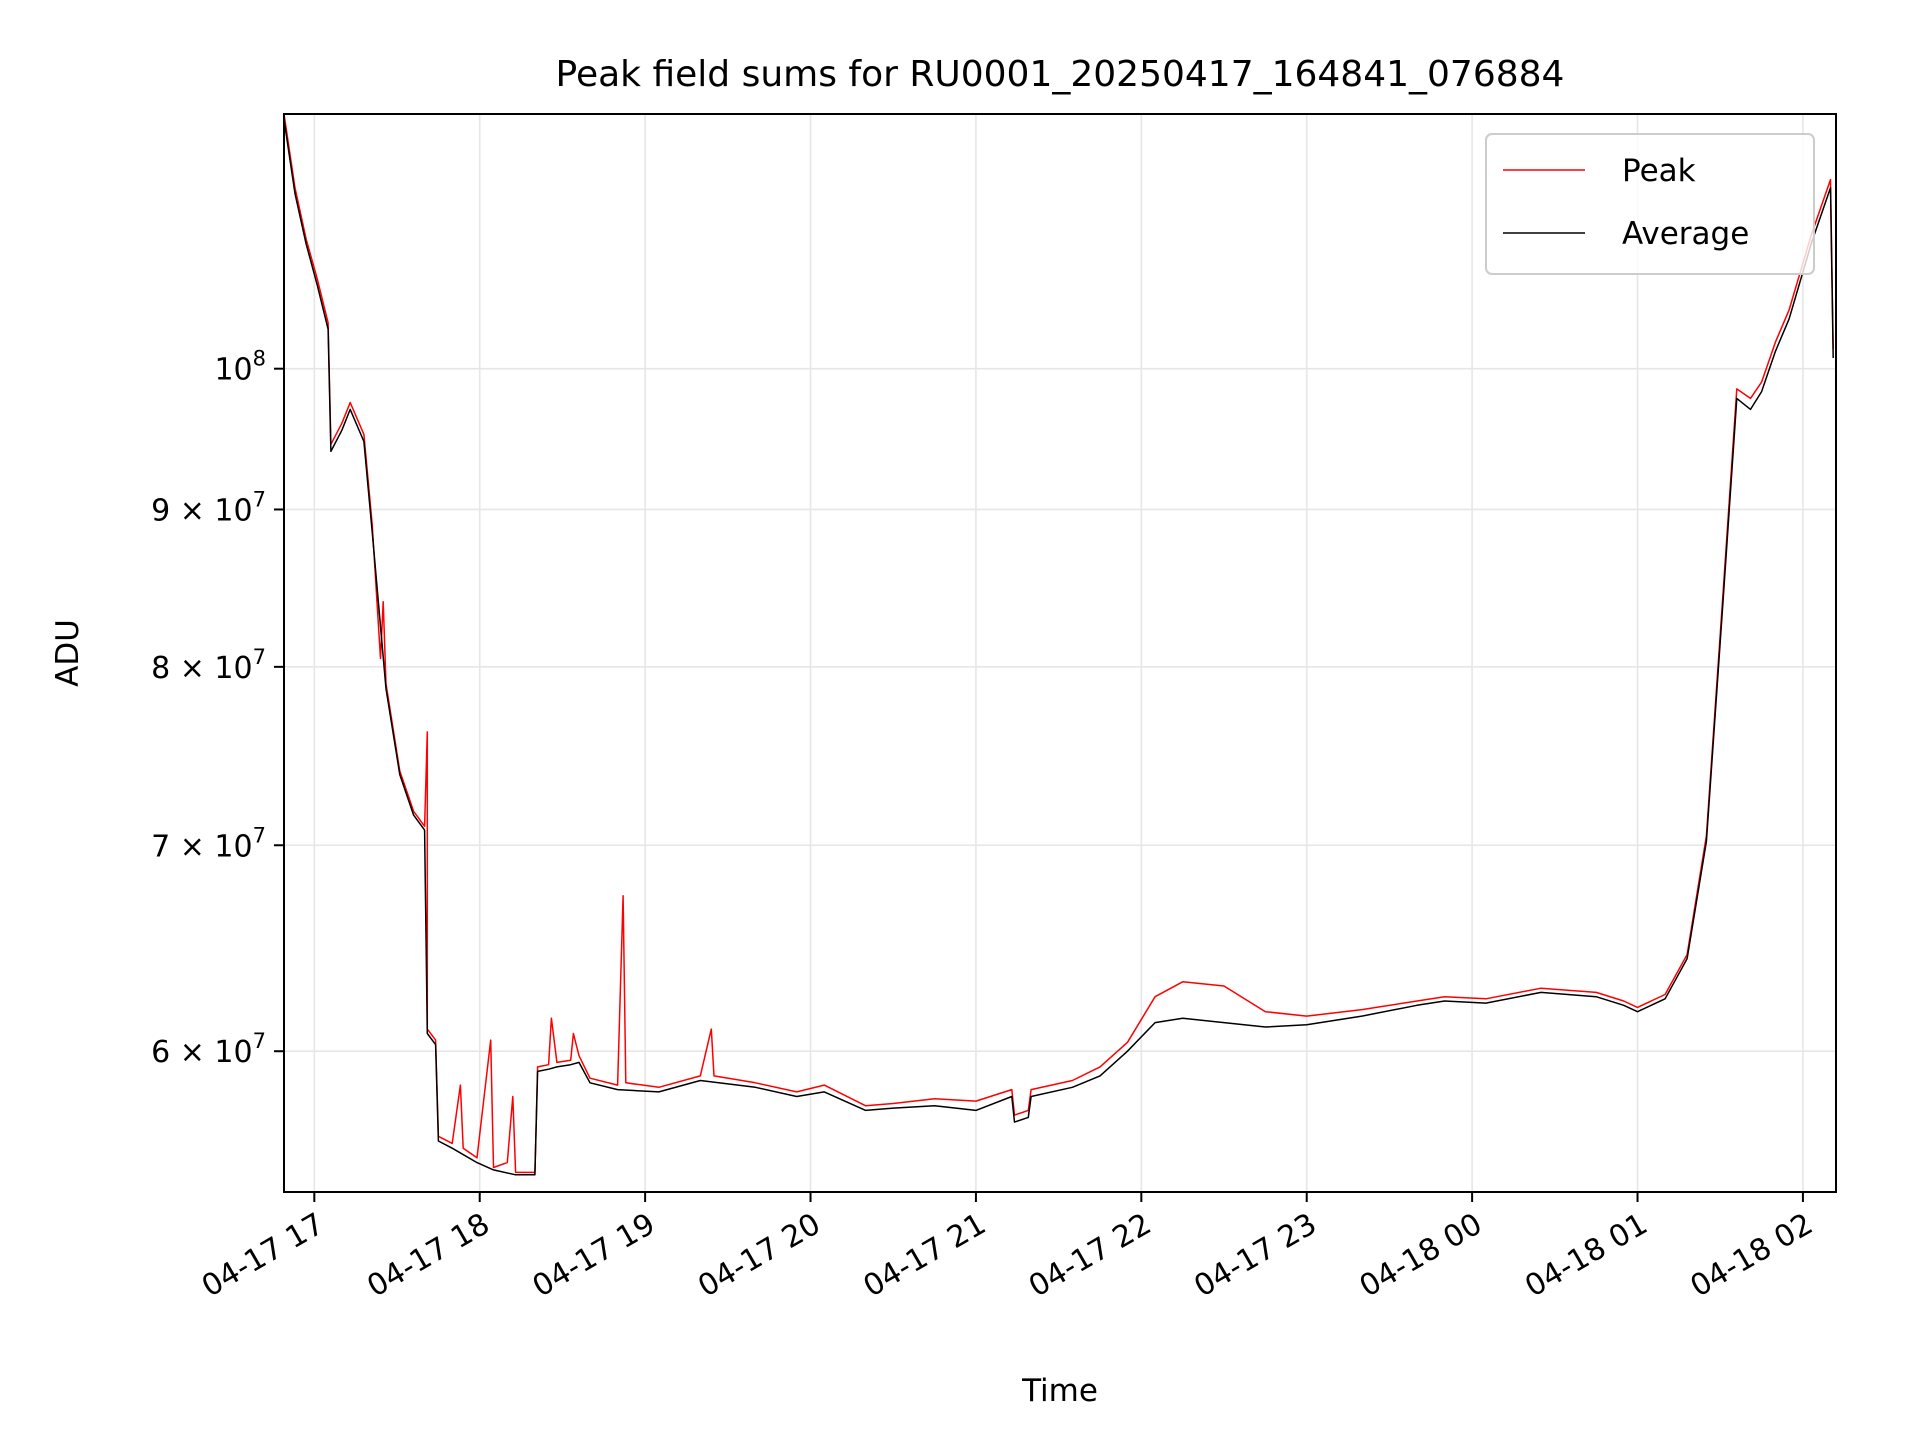  I want to click on y-axis-label: ADU, so click(68, 653).